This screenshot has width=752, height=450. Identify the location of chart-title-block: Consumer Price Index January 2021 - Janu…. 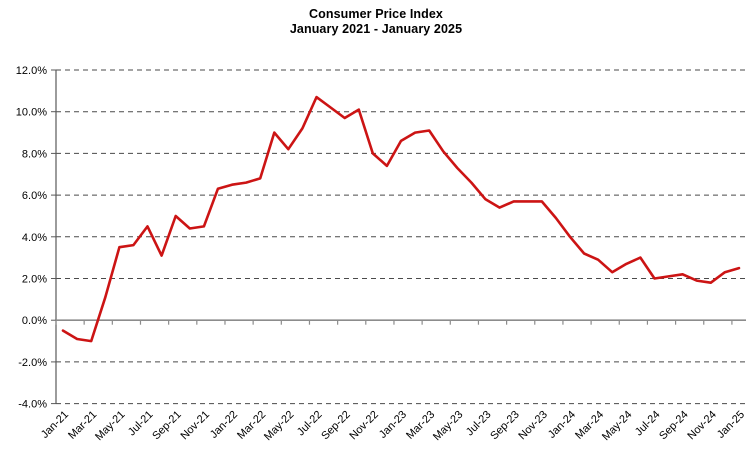
(376, 22).